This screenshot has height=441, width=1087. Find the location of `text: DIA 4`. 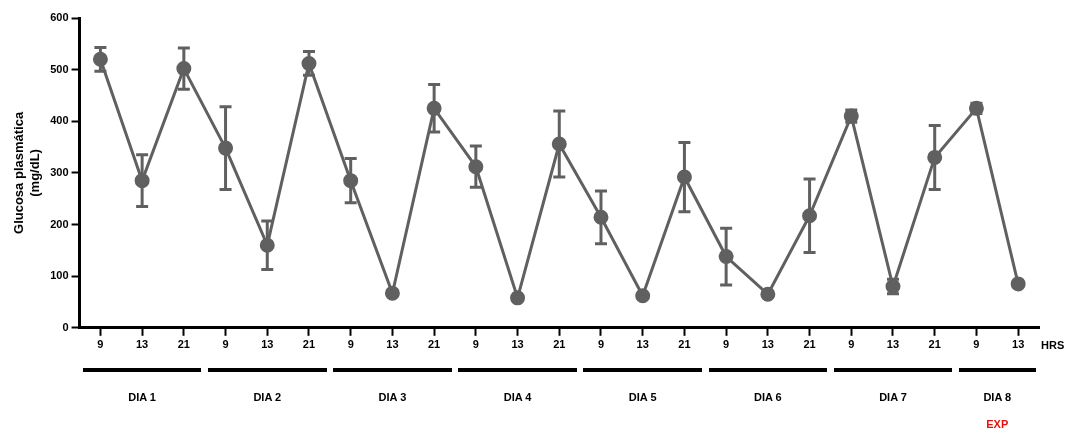

text: DIA 4 is located at coordinates (518, 396).